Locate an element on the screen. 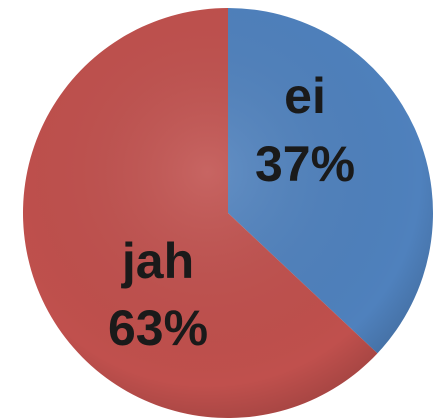 The height and width of the screenshot is (419, 443). slice-value-label: 63% is located at coordinates (158, 328).